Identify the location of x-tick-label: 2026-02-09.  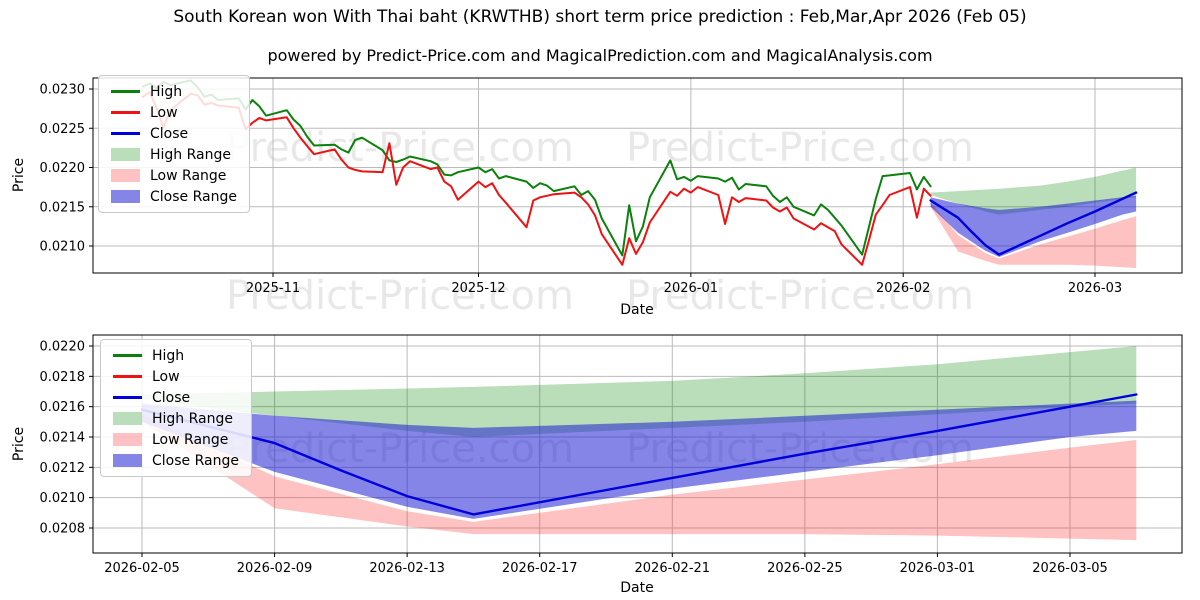
(275, 568).